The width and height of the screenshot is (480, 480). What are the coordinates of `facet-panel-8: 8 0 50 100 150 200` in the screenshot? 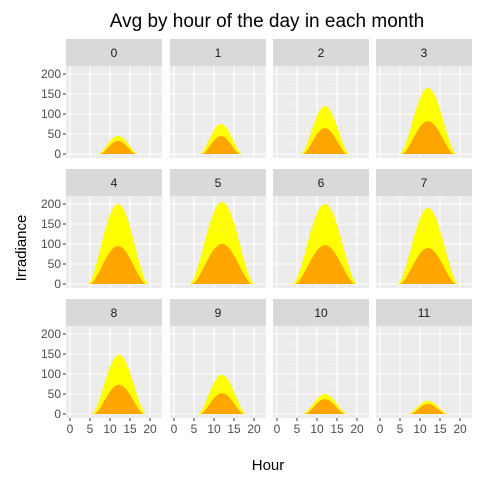 It's located at (101, 360).